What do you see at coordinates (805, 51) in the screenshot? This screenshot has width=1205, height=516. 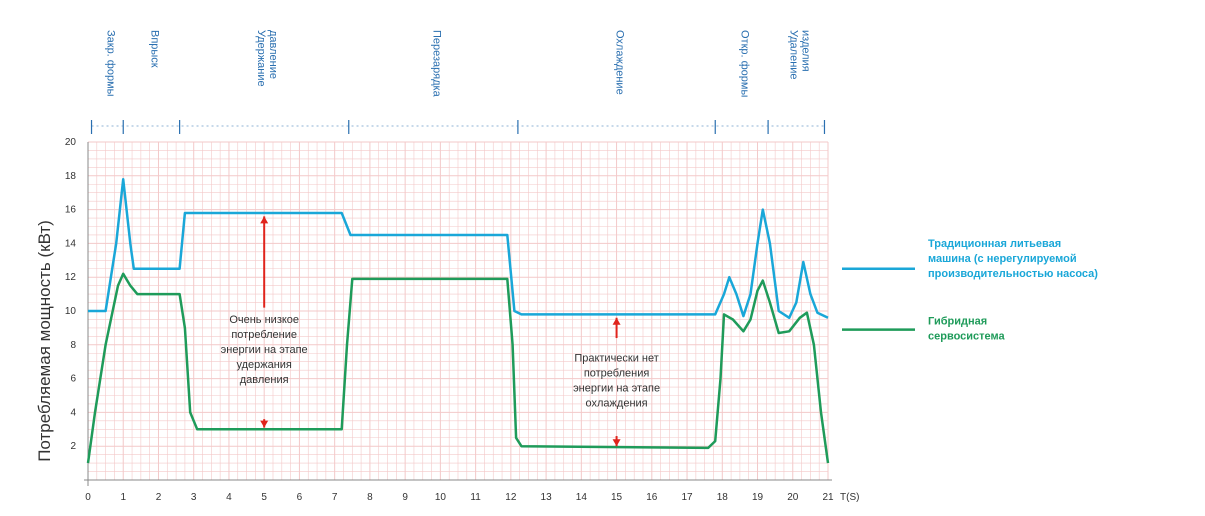 I see `phase-label-line: изделия` at bounding box center [805, 51].